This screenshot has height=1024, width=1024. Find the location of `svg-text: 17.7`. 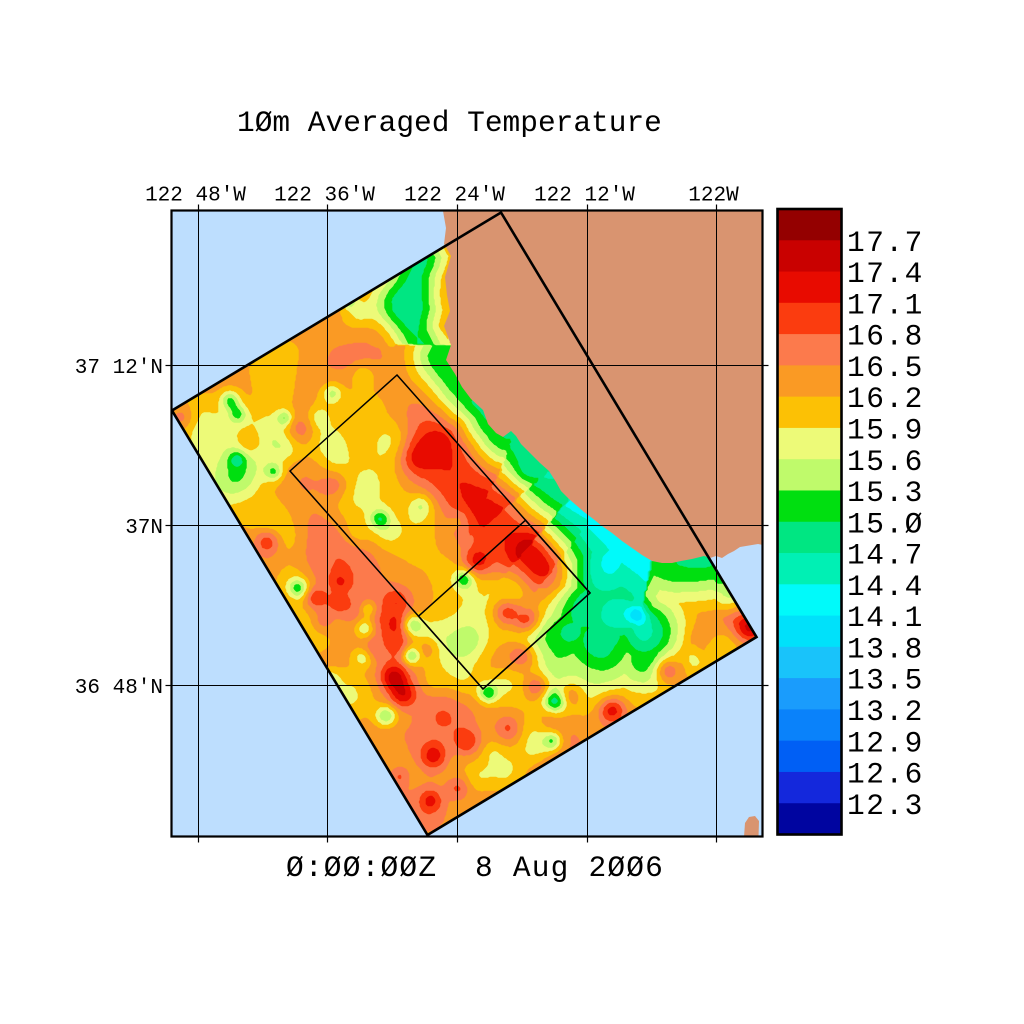

svg-text: 17.7 is located at coordinates (885, 243).